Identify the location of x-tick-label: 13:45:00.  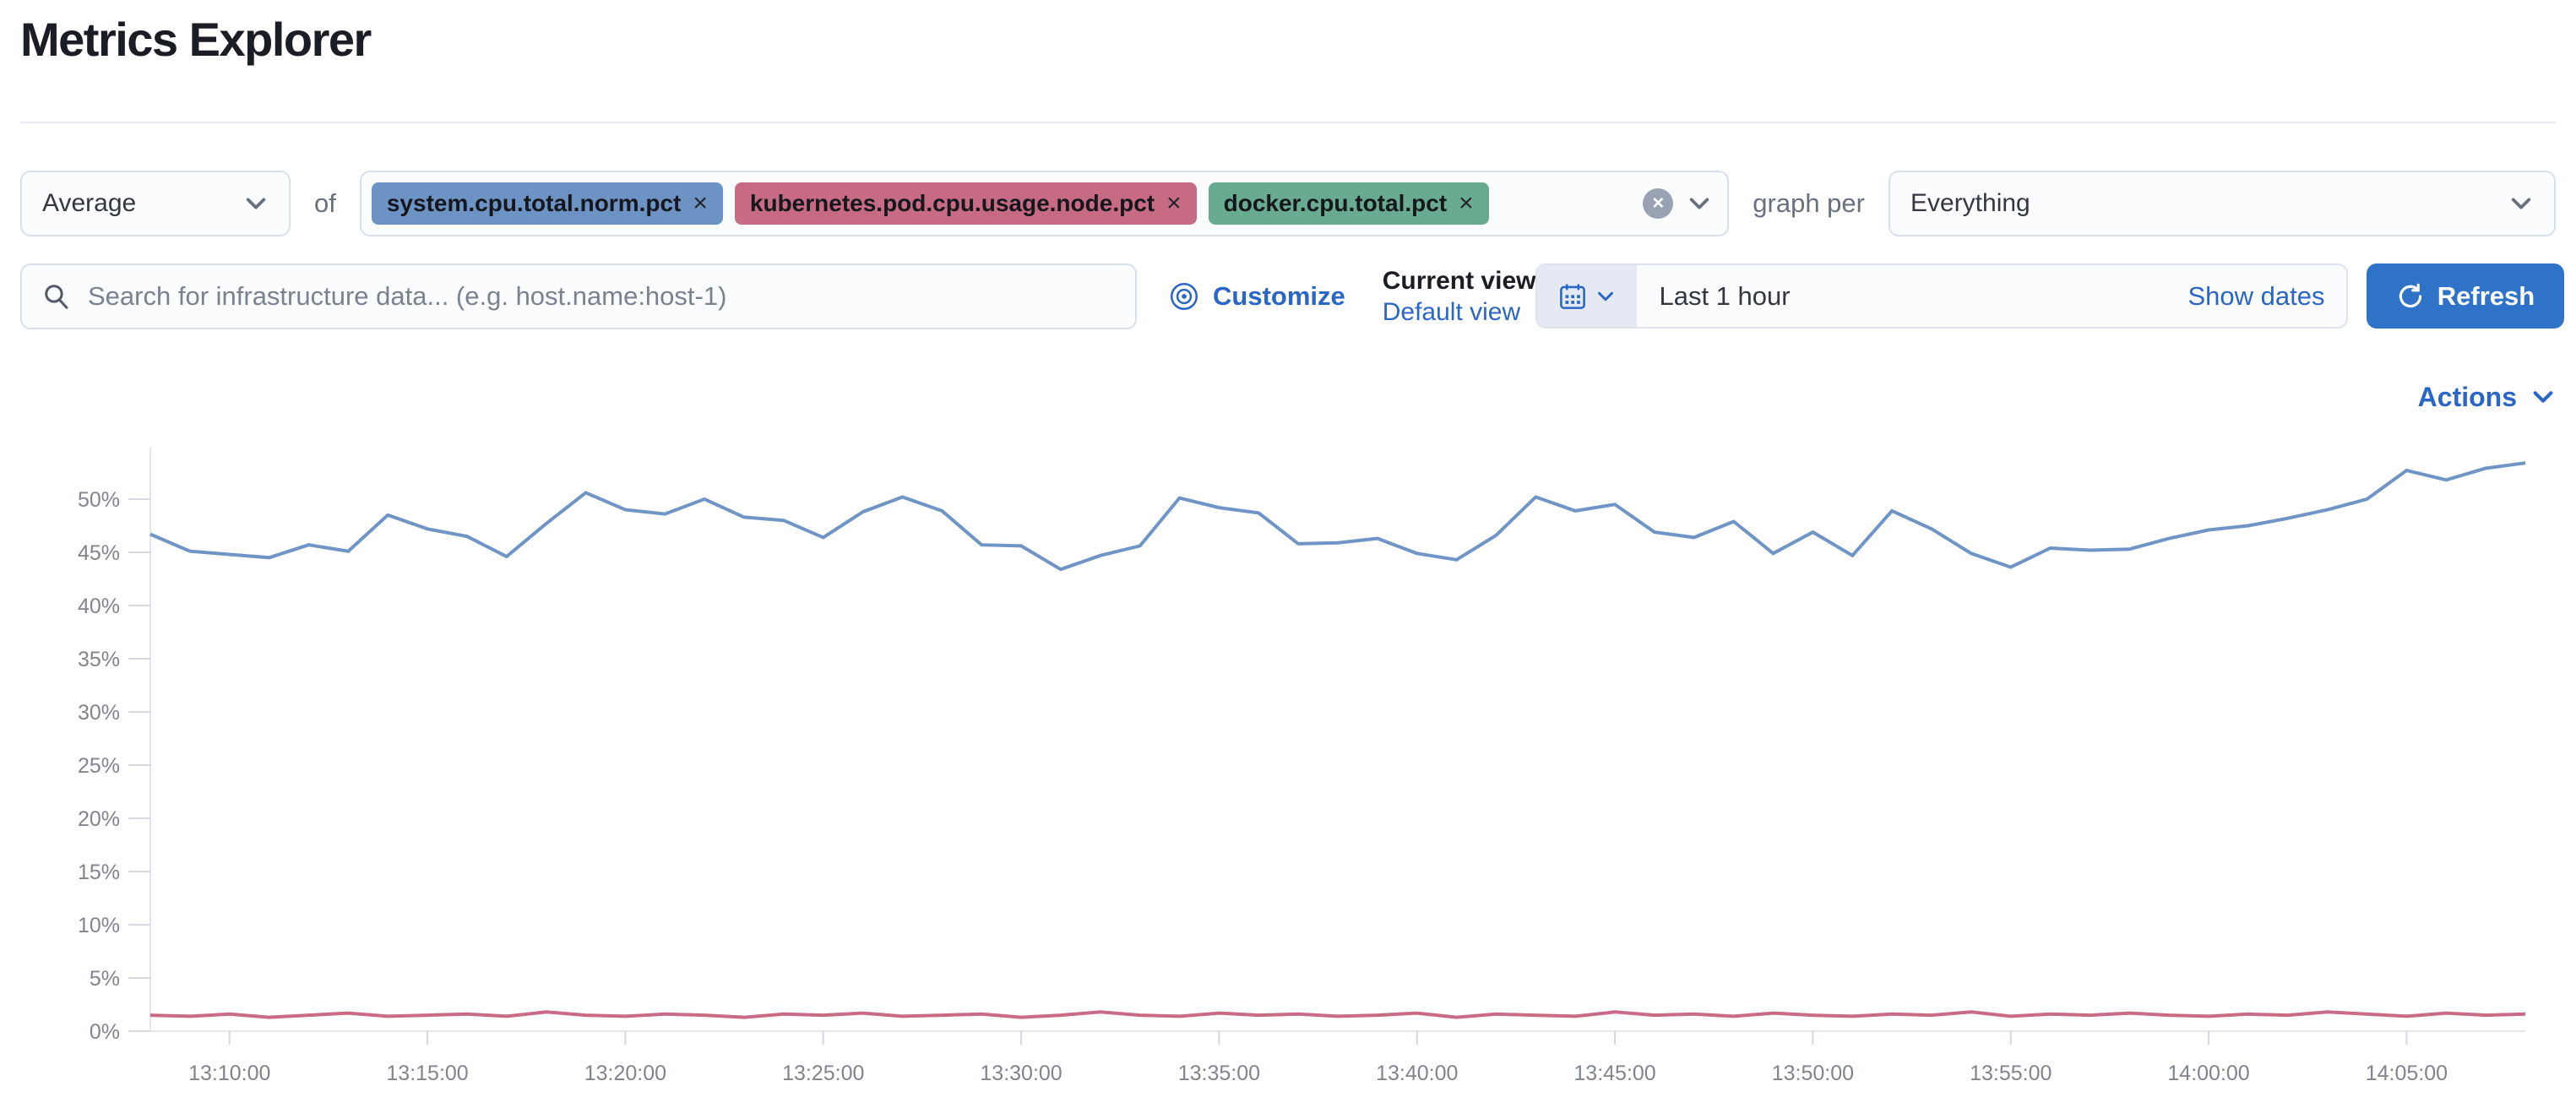
(1614, 1073).